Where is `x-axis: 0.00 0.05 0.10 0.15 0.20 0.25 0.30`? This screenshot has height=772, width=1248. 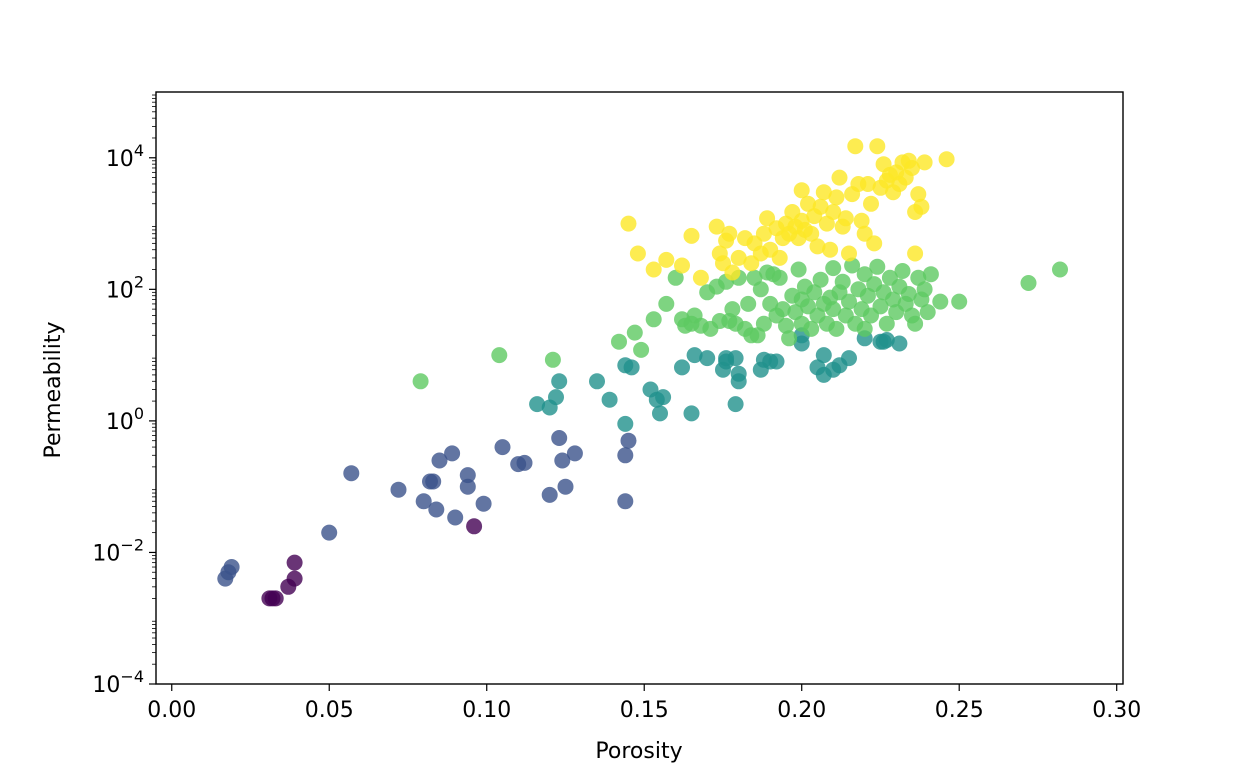
x-axis: 0.00 0.05 0.10 0.15 0.20 0.25 0.30 is located at coordinates (644, 703).